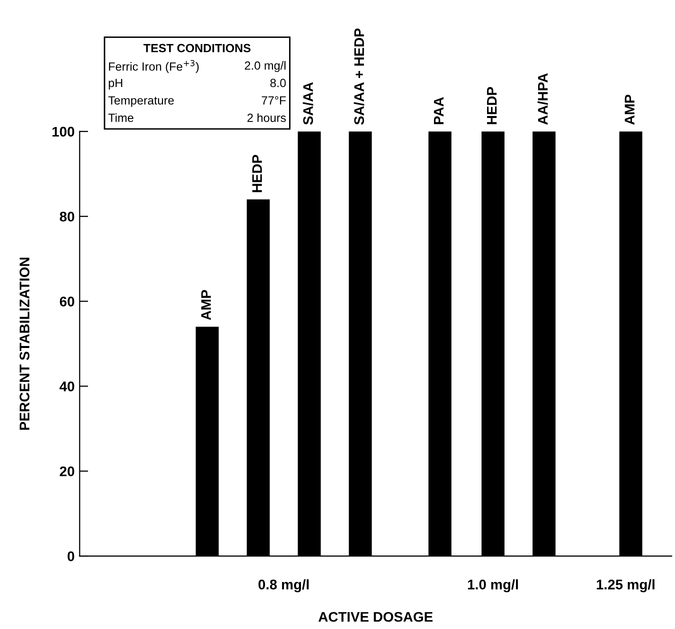 This screenshot has width=675, height=629. Describe the element at coordinates (375, 617) in the screenshot. I see `x-axis-title: ACTIVE DOSAGE` at that location.